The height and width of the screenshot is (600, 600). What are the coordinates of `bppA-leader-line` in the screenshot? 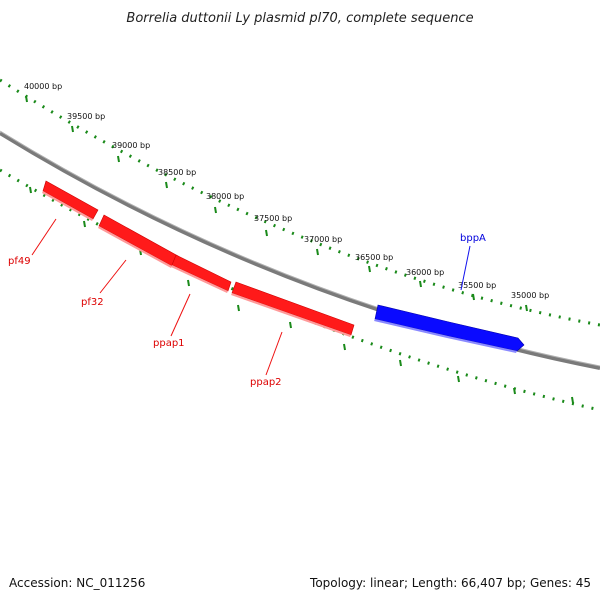 It's located at (465, 268).